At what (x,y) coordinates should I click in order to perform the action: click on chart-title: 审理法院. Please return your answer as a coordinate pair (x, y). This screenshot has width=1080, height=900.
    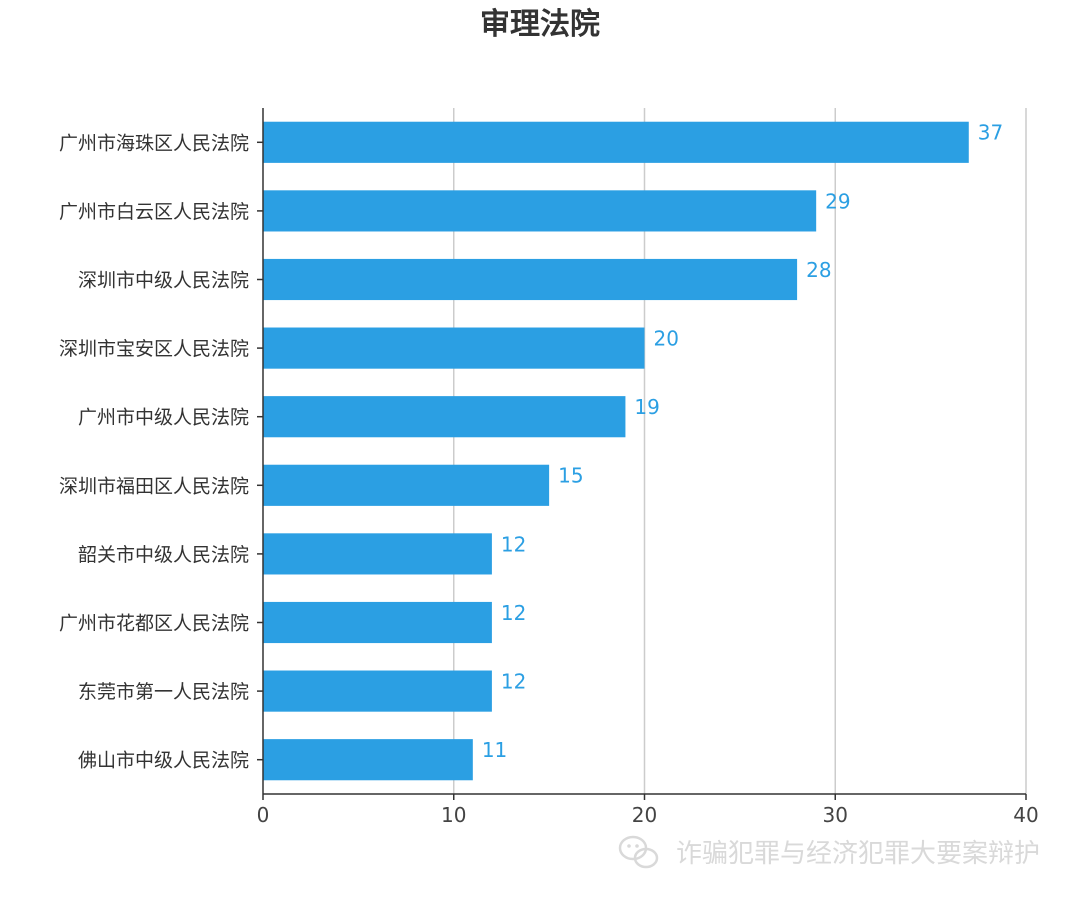
    Looking at the image, I should click on (540, 24).